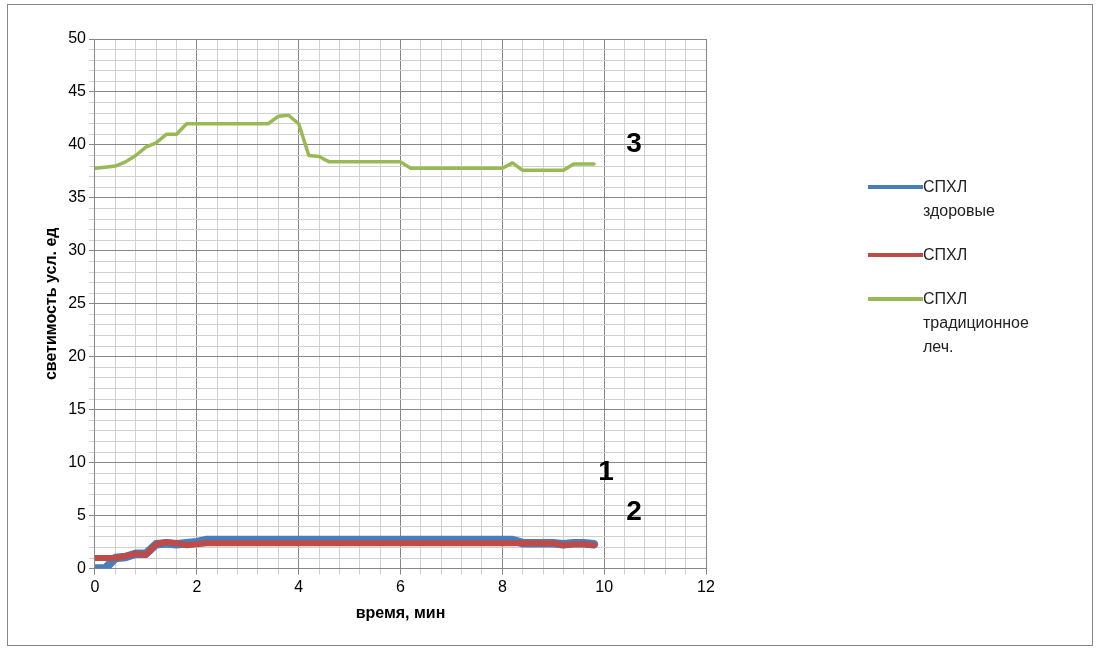 The height and width of the screenshot is (654, 1101). Describe the element at coordinates (82, 515) in the screenshot. I see `y-tick-label: 5` at that location.